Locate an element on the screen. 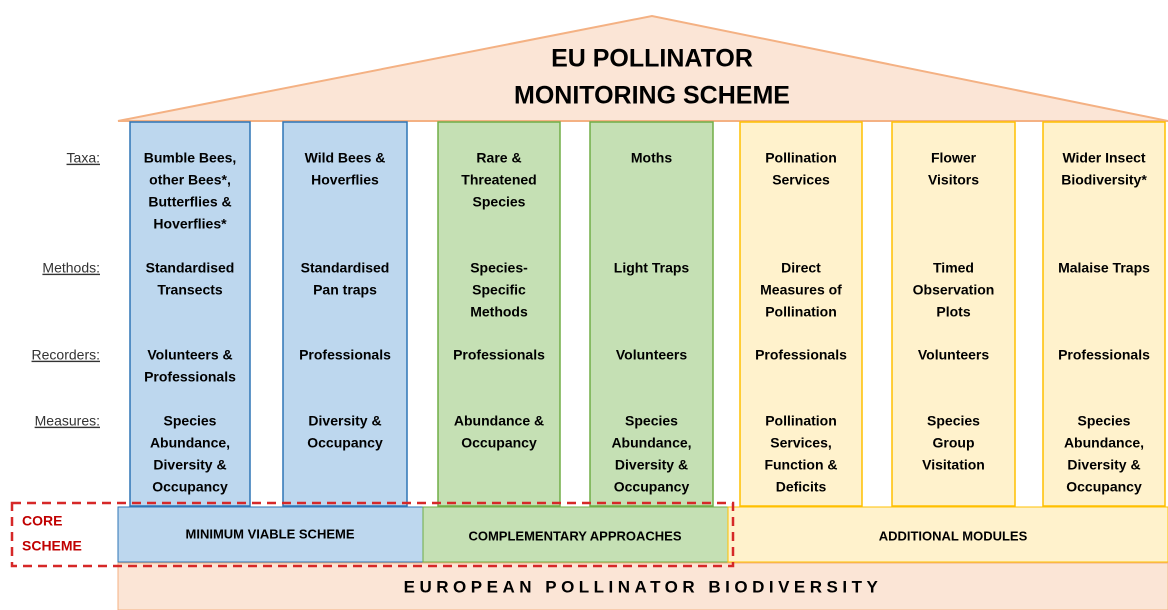  base-yellow is located at coordinates (947, 534).